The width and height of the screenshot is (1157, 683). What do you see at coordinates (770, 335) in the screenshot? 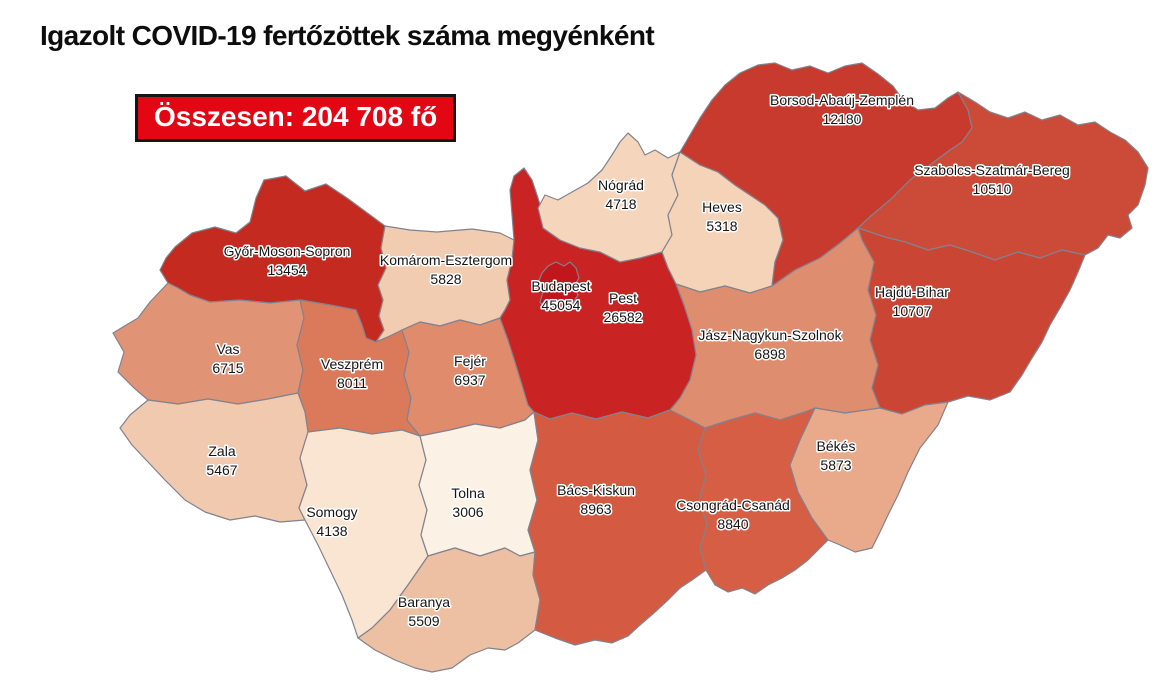
I see `county-name-jasz-nagykun-szolnok: Jász-Nagykun-Szolnok` at bounding box center [770, 335].